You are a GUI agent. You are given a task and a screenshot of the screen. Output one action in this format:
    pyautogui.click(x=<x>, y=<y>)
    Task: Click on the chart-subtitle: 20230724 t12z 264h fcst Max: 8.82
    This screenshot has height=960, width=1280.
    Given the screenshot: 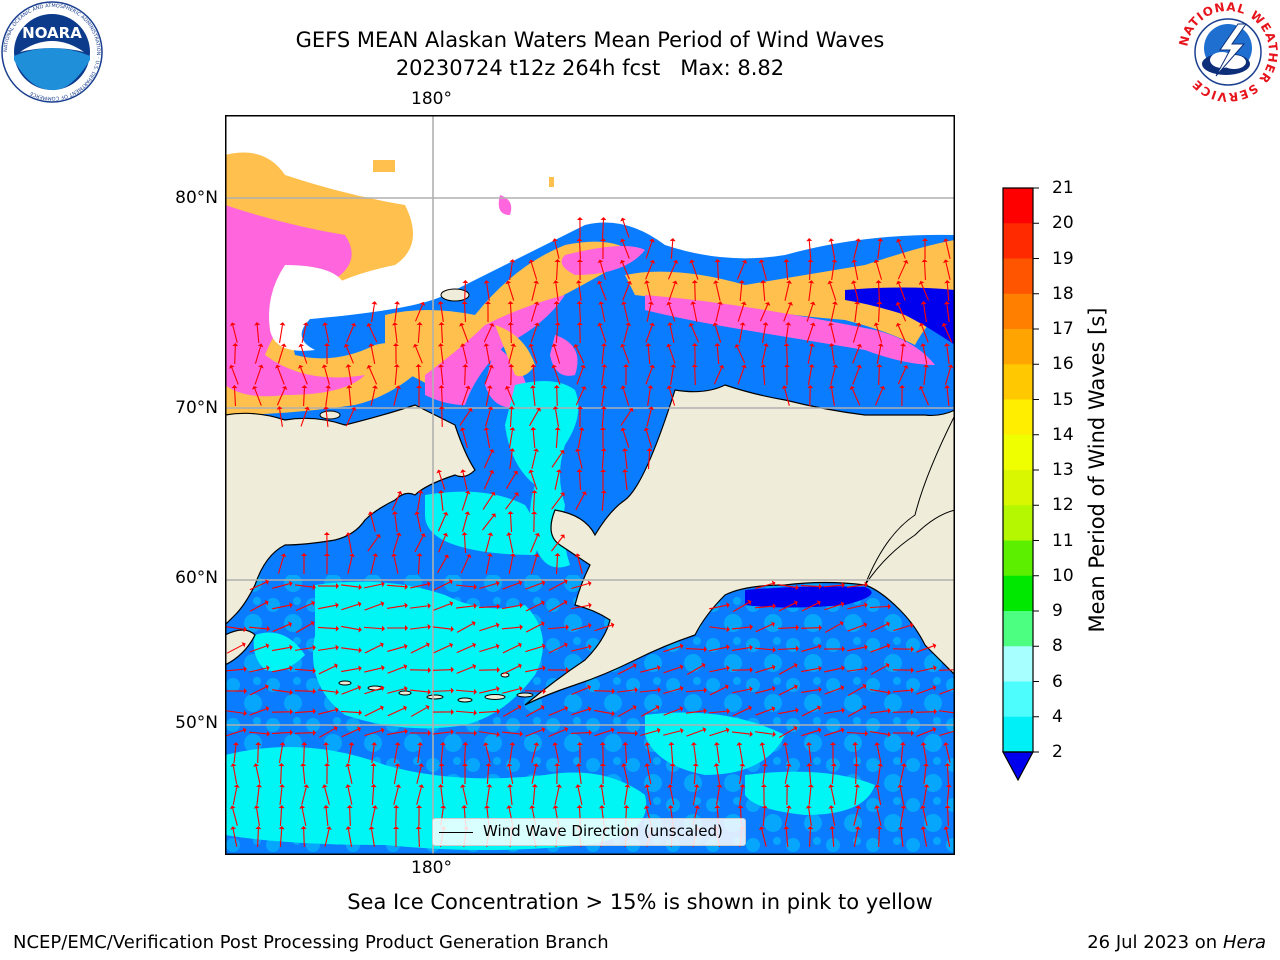 What is the action you would take?
    pyautogui.click(x=590, y=68)
    